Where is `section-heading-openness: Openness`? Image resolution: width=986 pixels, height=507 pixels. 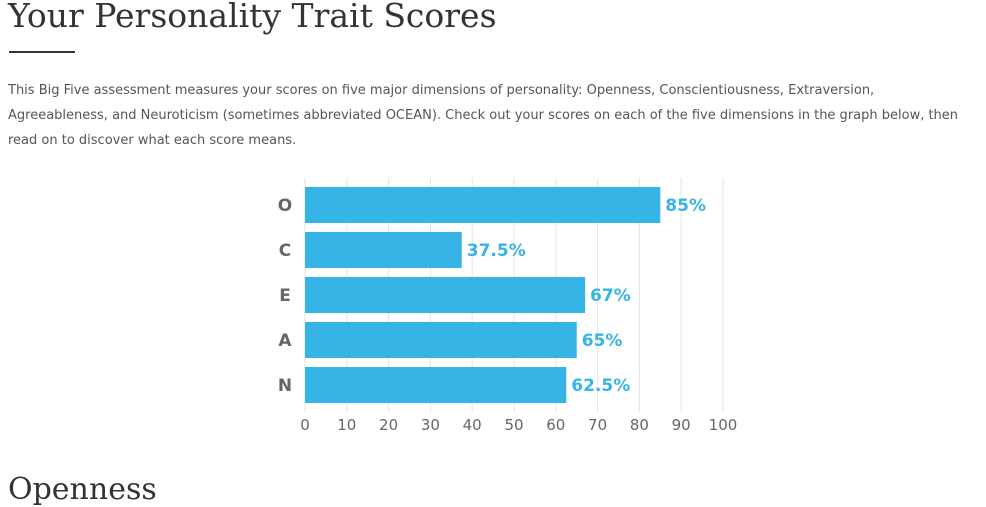
section-heading-openness: Openness is located at coordinates (82, 489).